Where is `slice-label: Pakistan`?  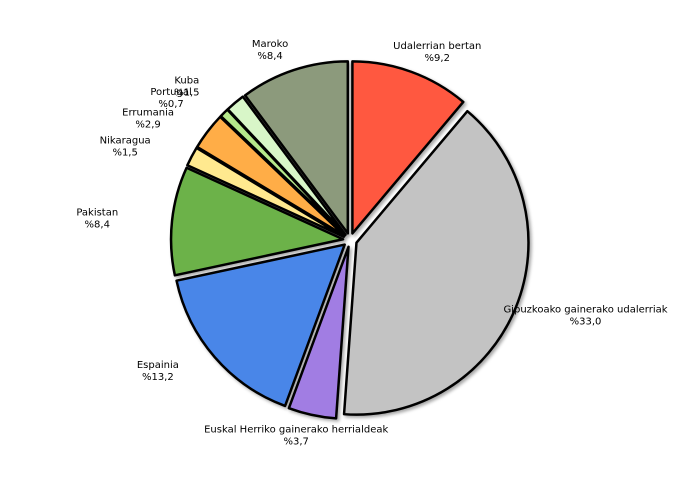 slice-label: Pakistan is located at coordinates (97, 212).